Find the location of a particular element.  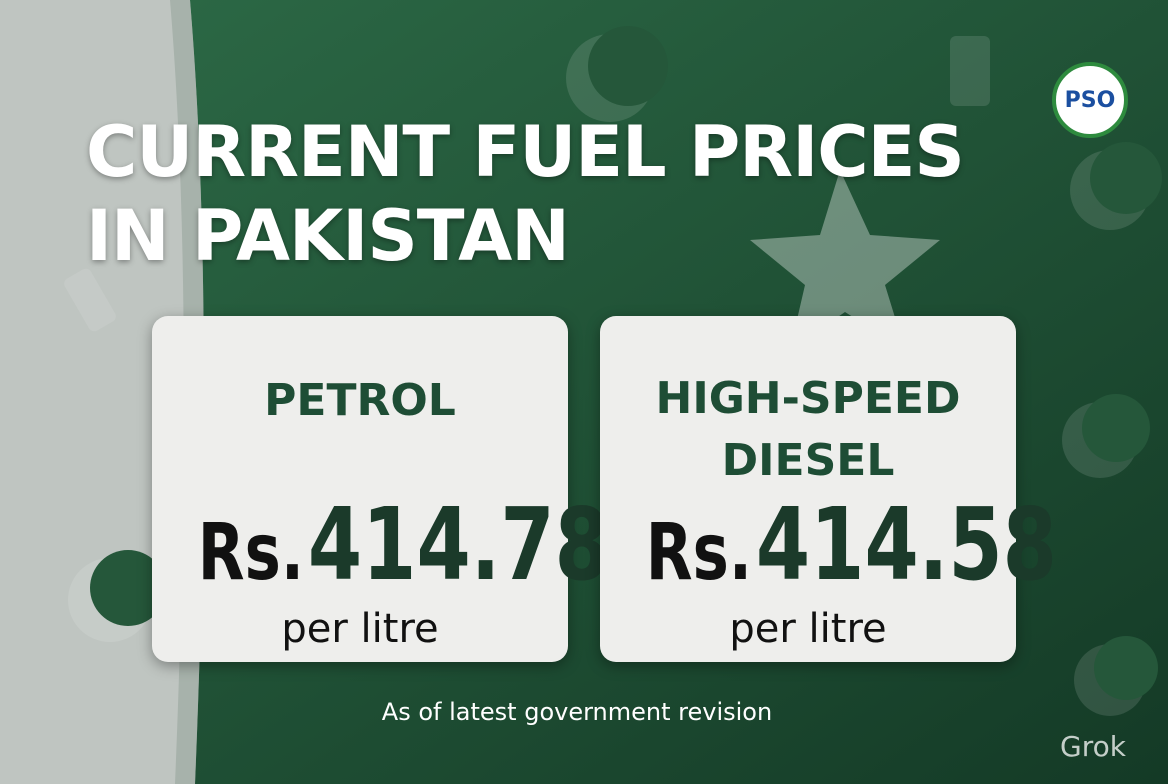

fuel-name: HIGH-SPEED DIESEL is located at coordinates (808, 430).